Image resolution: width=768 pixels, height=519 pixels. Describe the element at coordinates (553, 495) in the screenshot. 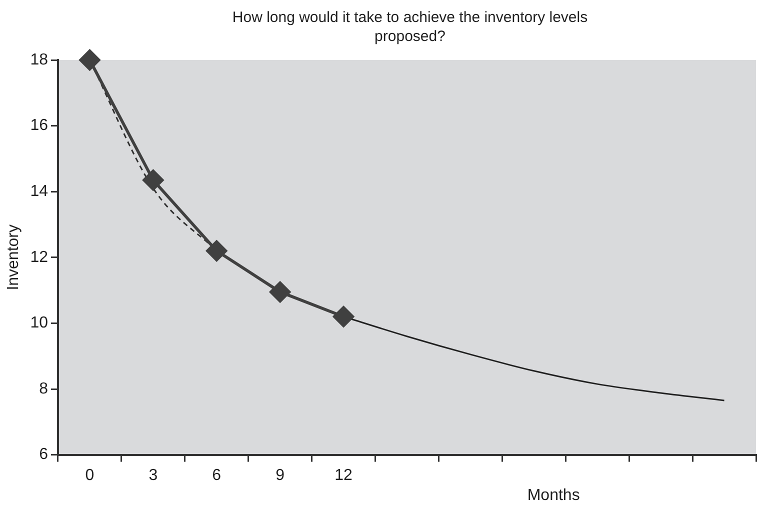

I see `x-axis-title: Months` at that location.